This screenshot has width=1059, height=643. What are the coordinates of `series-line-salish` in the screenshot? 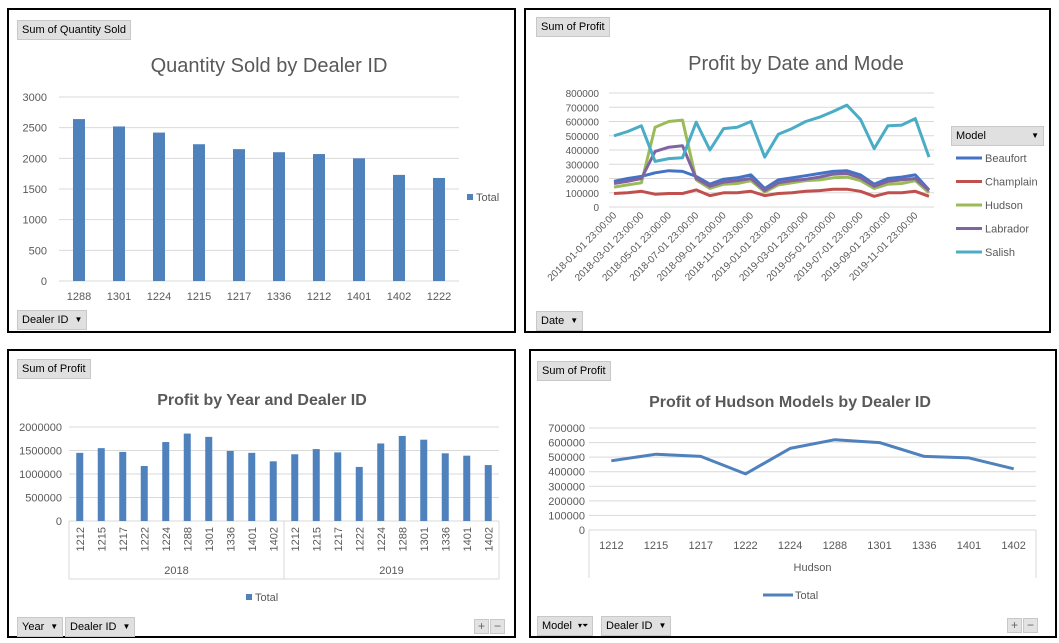 It's located at (772, 133).